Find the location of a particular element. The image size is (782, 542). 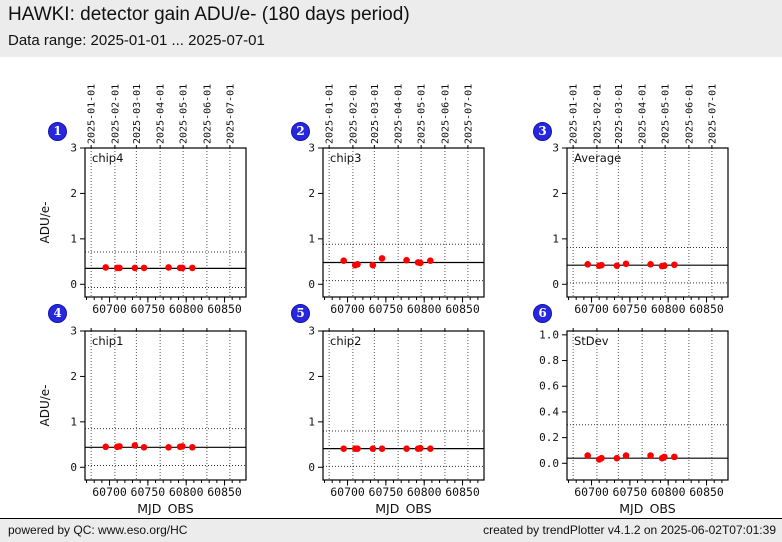

subplot-number-badge-3: 3 is located at coordinates (542, 131).